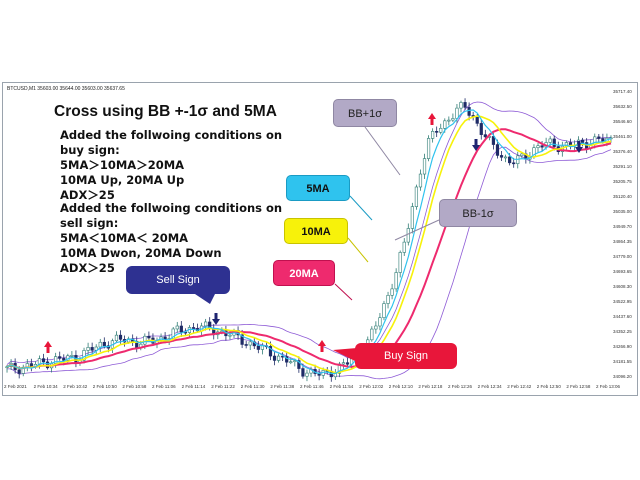 This screenshot has width=640, height=480. I want to click on ma5-pointer, so click(361, 208).